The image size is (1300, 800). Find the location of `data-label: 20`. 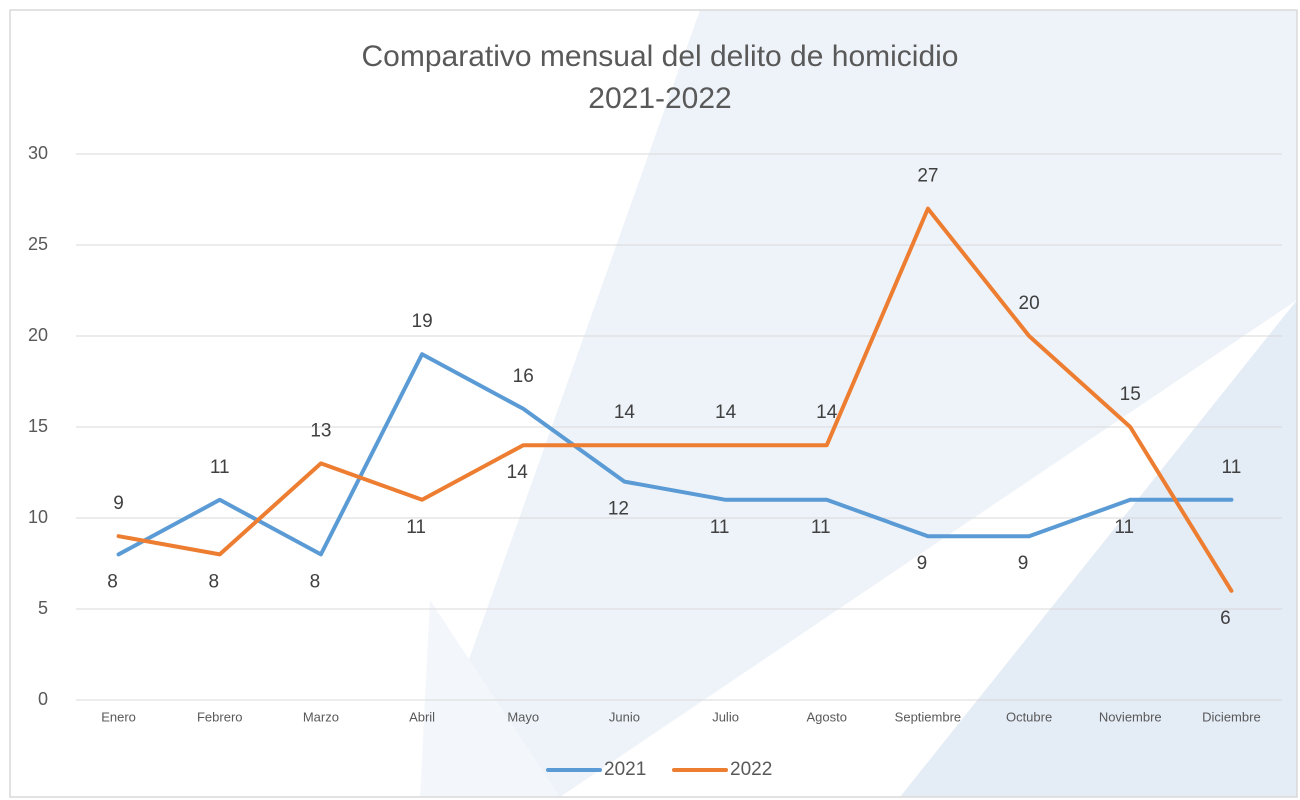

data-label: 20 is located at coordinates (1029, 303).